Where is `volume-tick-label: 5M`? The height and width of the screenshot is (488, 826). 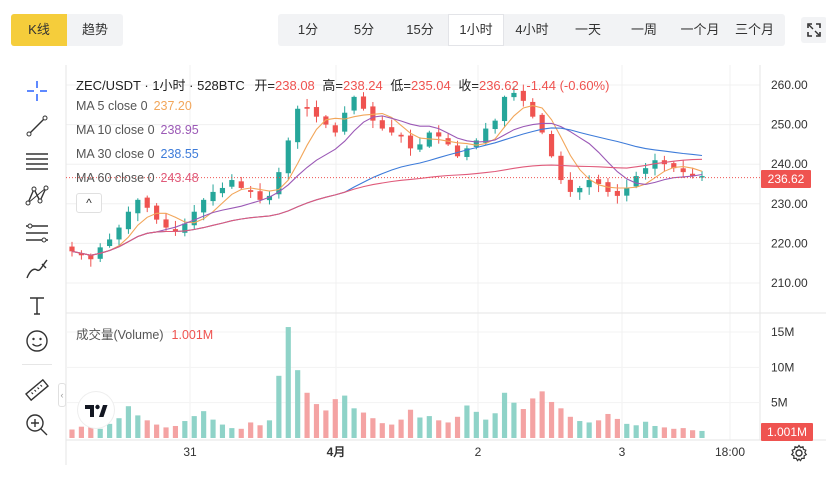
volume-tick-label: 5M is located at coordinates (779, 403).